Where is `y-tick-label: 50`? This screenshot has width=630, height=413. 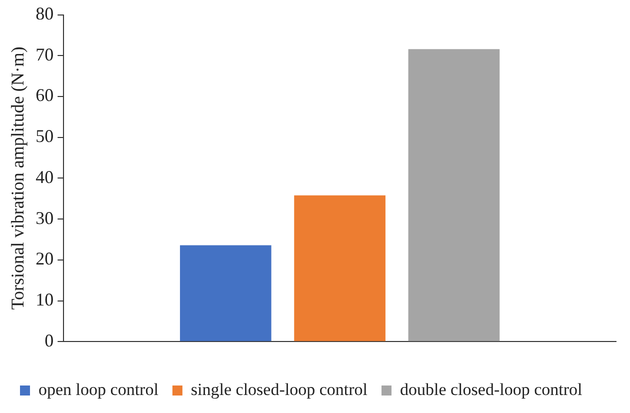 y-tick-label: 50 is located at coordinates (45, 136).